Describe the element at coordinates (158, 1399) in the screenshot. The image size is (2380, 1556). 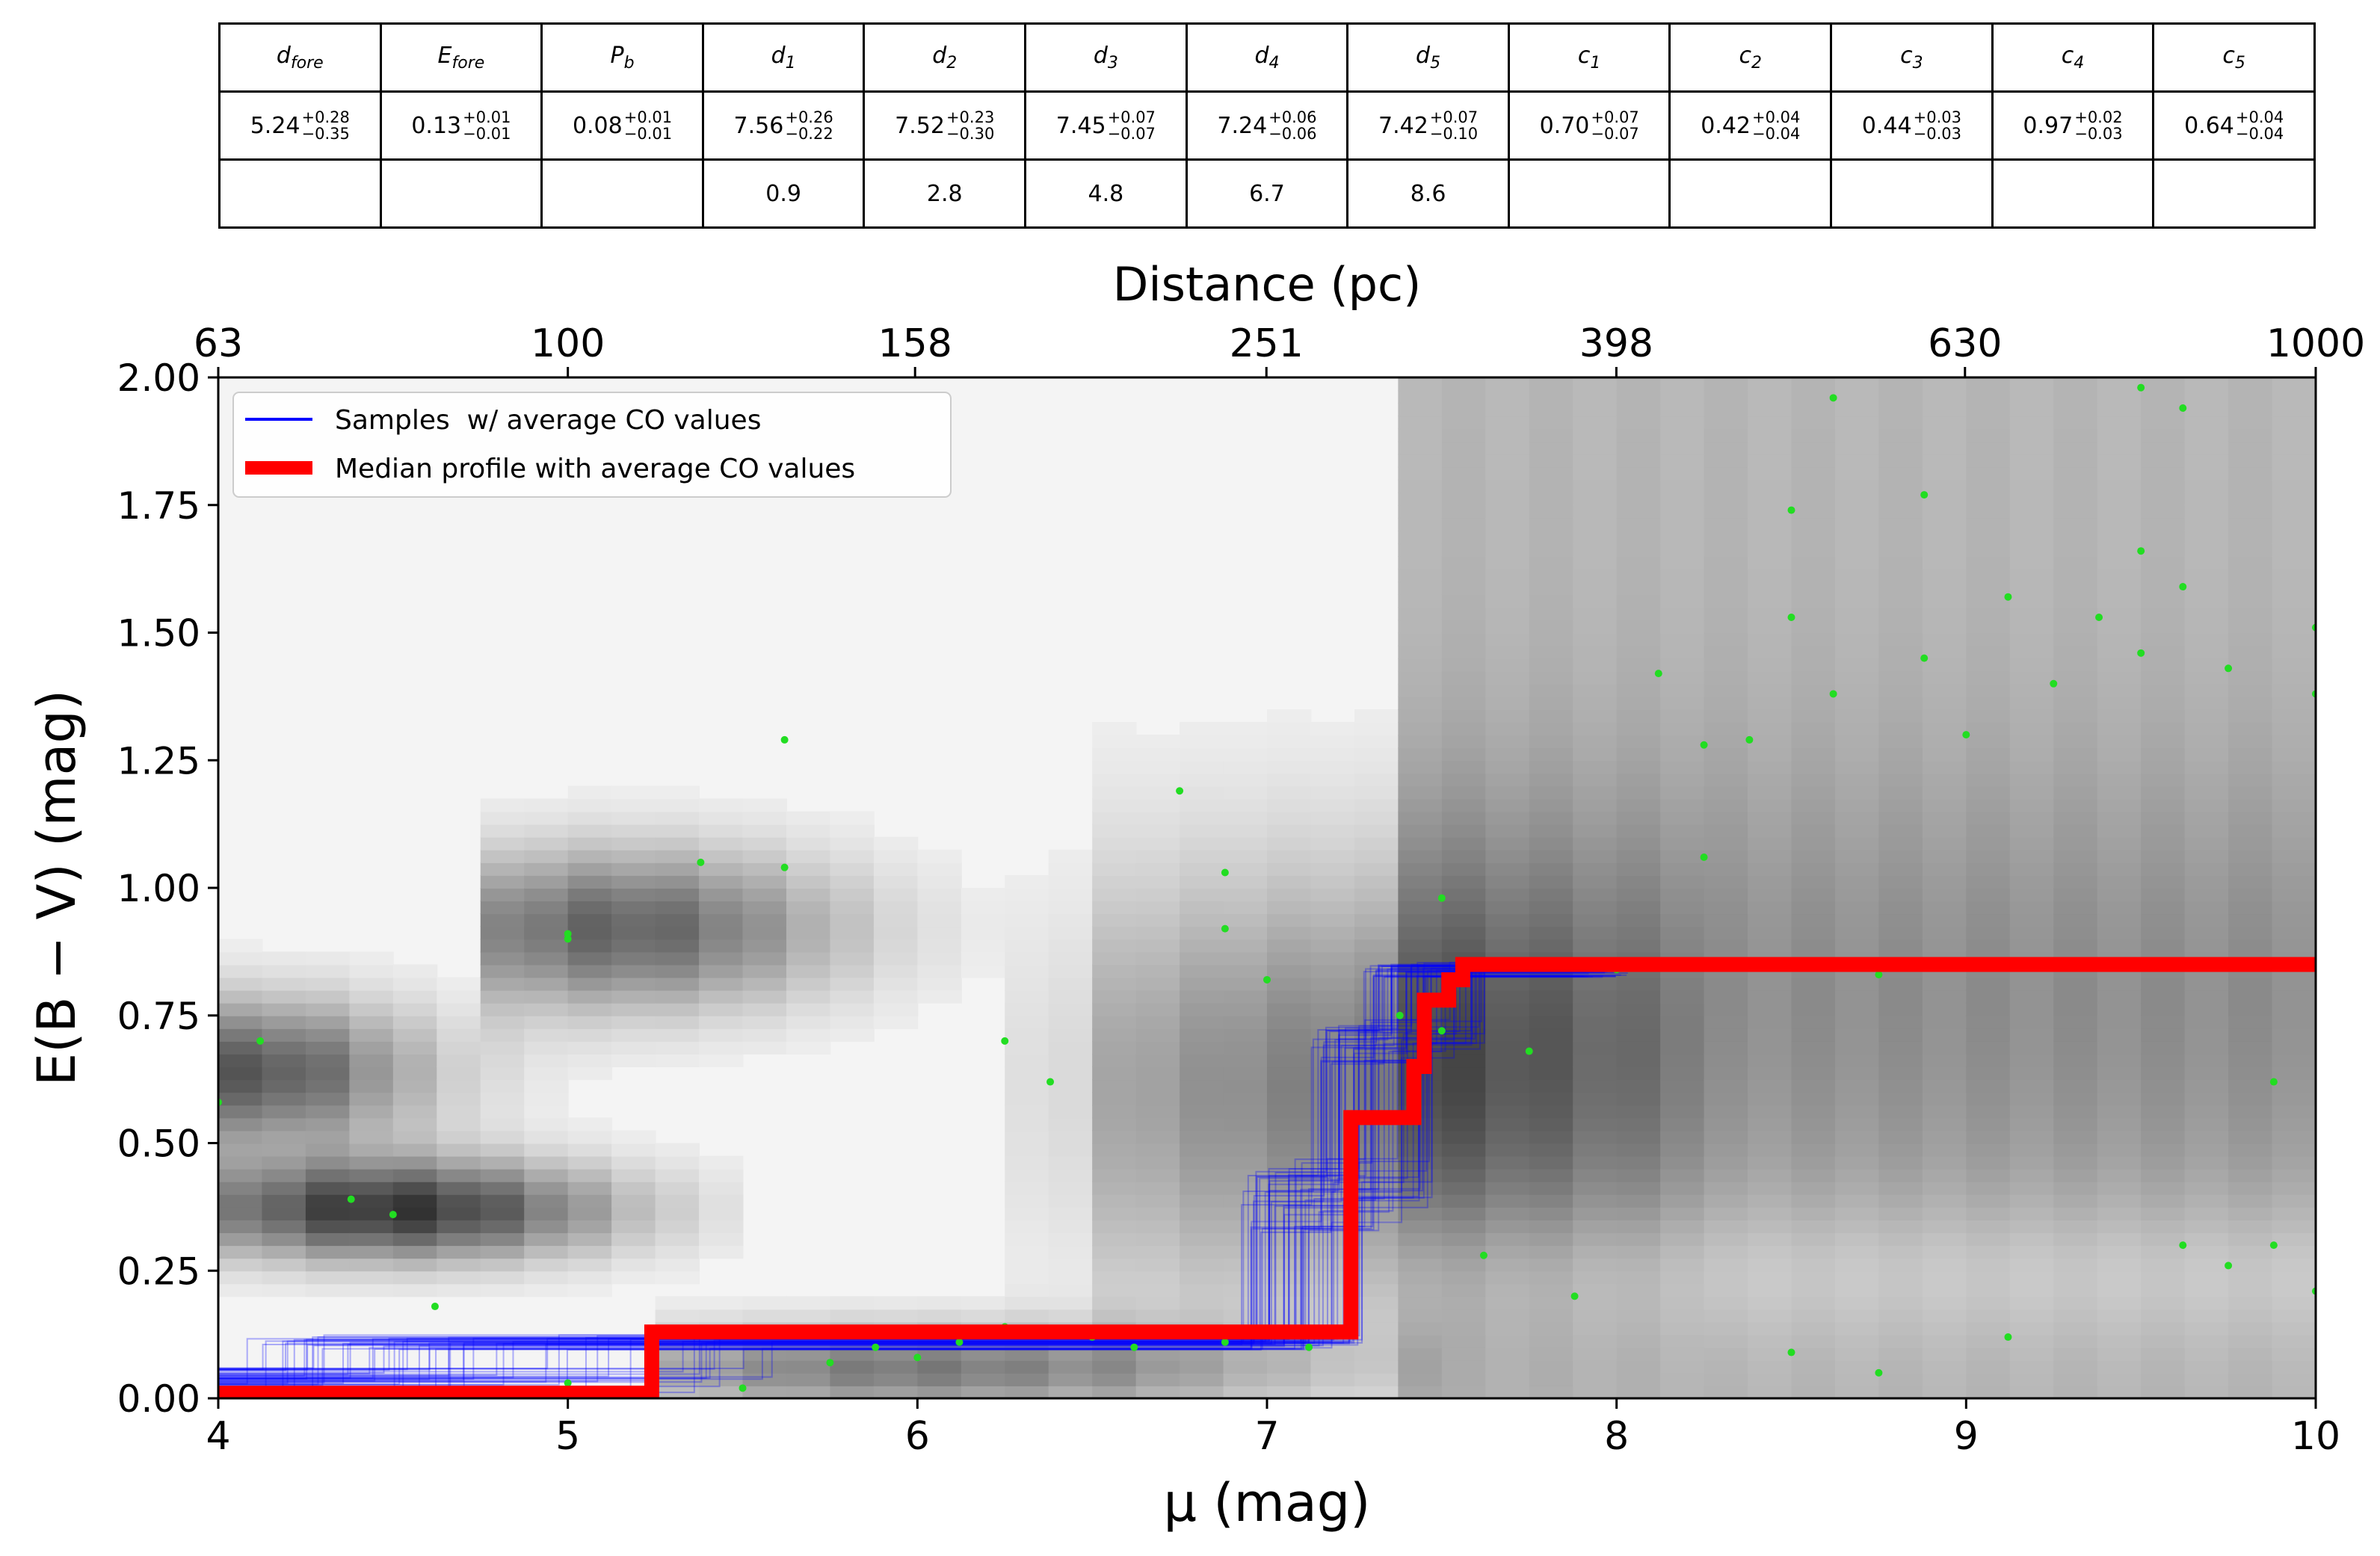
I see `y-tick-label: 0.00` at that location.